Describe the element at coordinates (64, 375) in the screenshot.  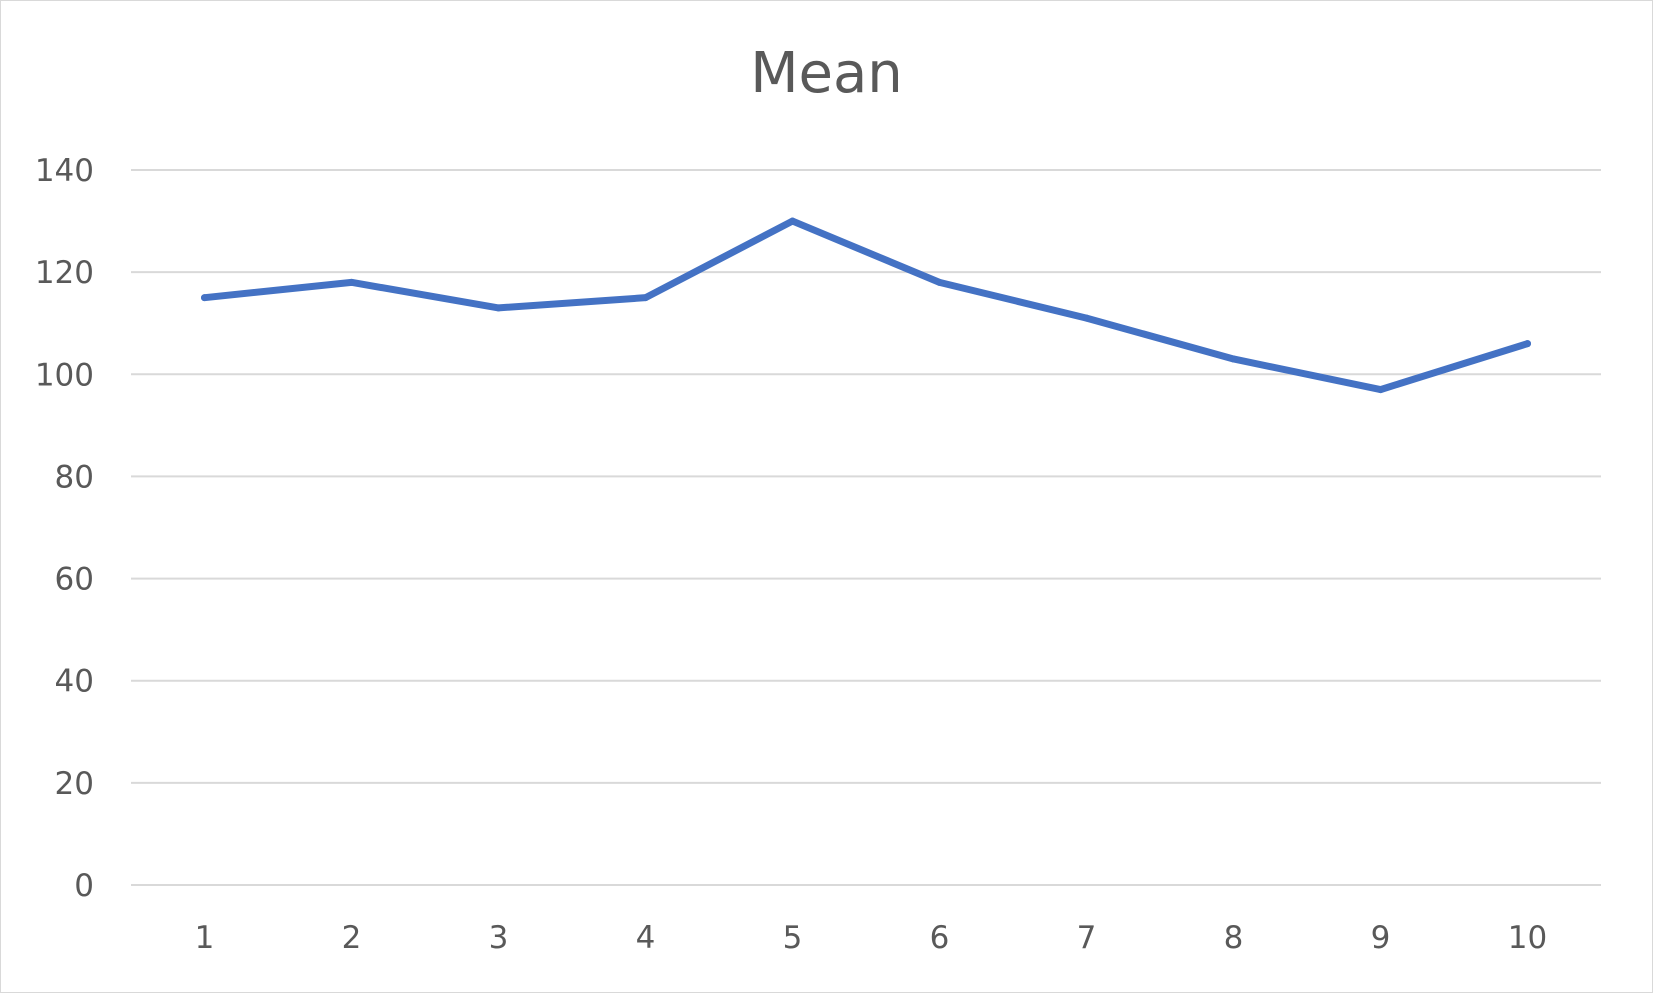
I see `y-tick-label: 100` at that location.